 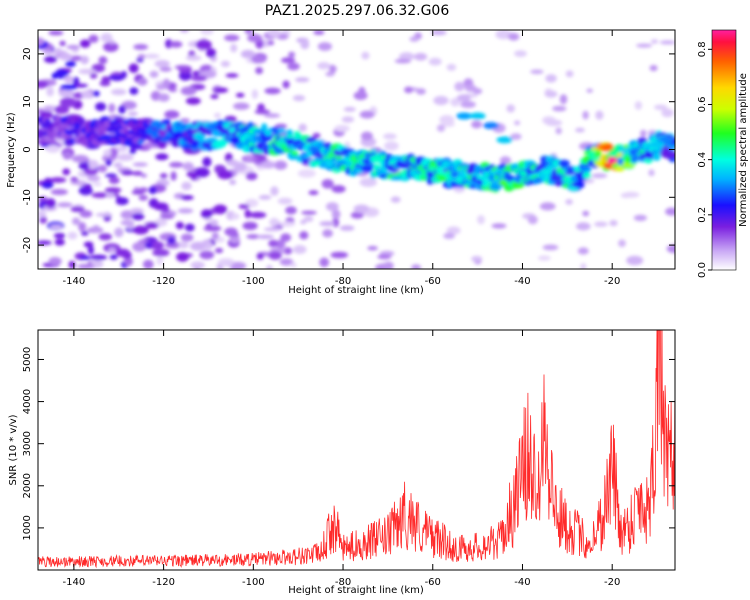 I want to click on spectrogram-ytick-label: 10, so click(x=27, y=101).